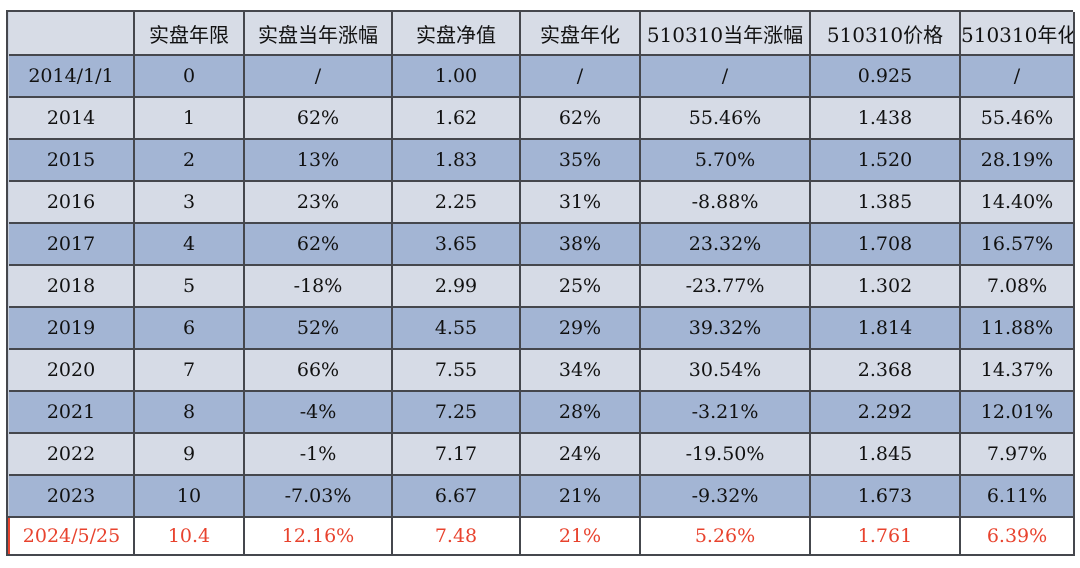  What do you see at coordinates (542, 244) in the screenshot?
I see `table-row: 2017 4 62% 3.65 38% 23.32% 1.708 16.57%` at bounding box center [542, 244].